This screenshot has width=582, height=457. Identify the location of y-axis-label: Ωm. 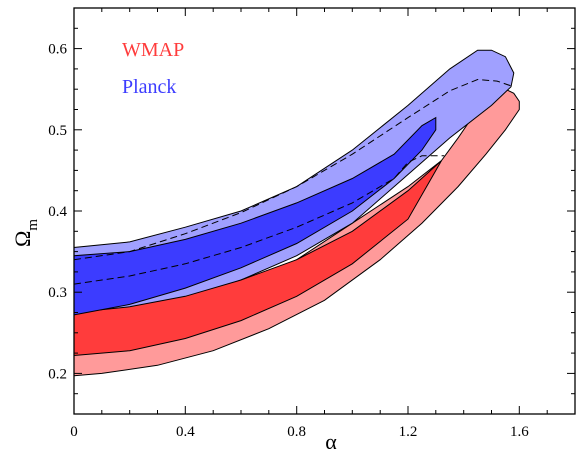
(25, 233).